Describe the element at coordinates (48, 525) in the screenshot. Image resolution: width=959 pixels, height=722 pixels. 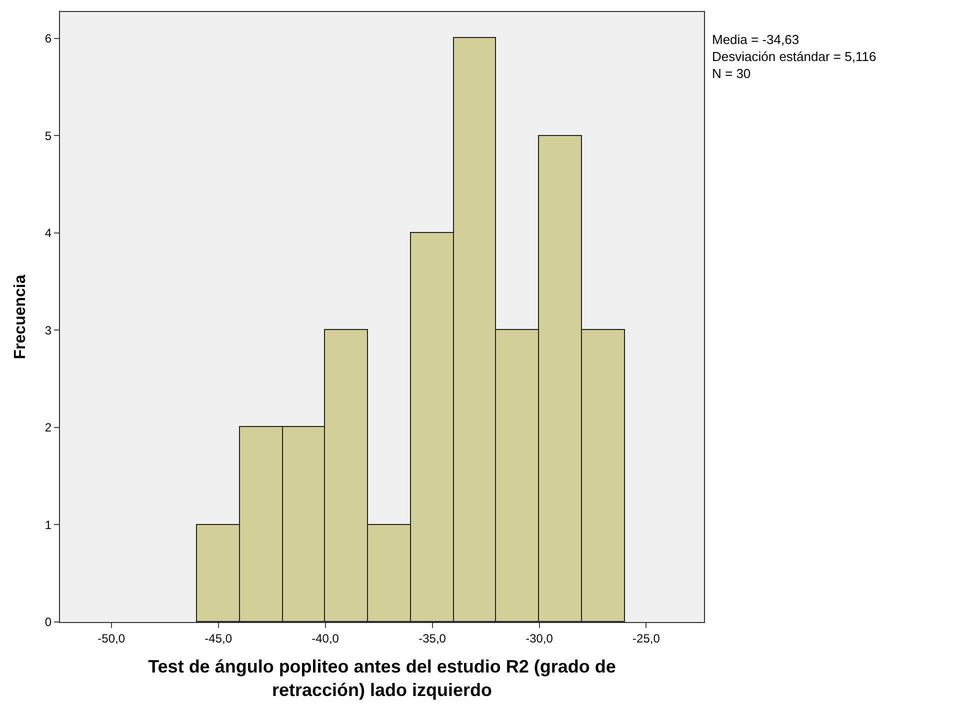
I see `y-tick-label: 1` at that location.